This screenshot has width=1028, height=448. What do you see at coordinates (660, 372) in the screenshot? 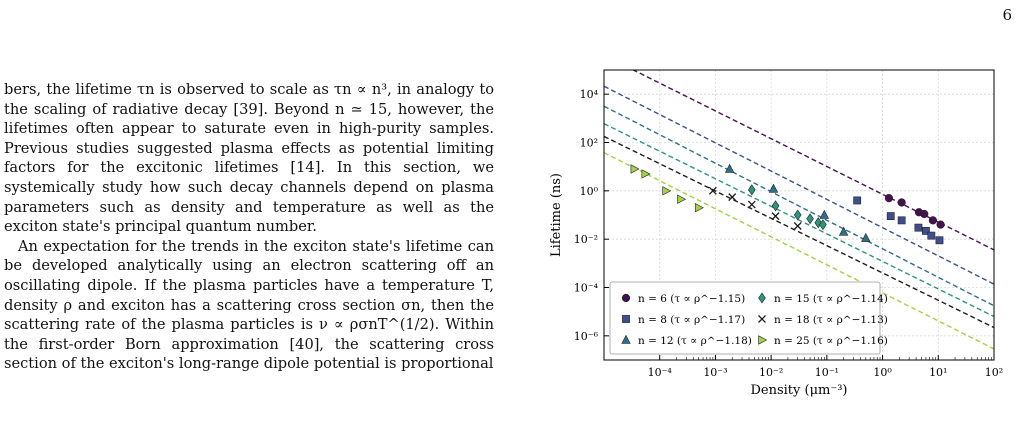
I see `x-tick-label: 10⁻⁴` at bounding box center [660, 372].